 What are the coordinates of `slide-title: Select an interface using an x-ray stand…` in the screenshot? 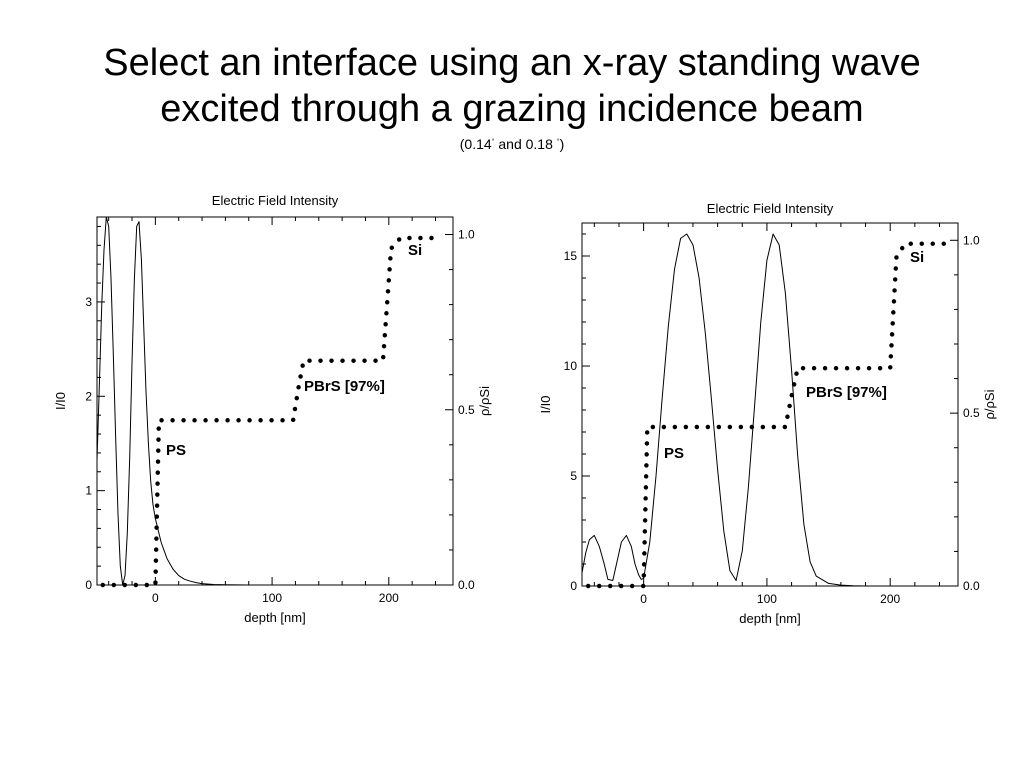 It's located at (512, 86).